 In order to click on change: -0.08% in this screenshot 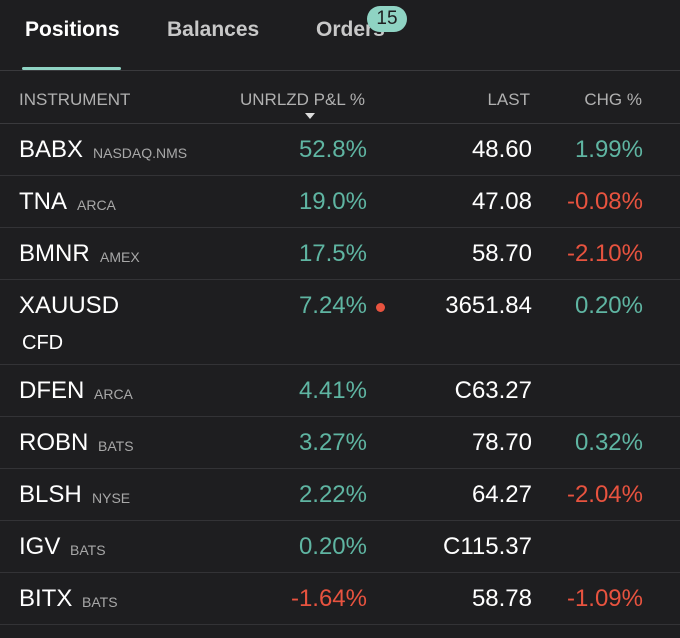, I will do `click(604, 201)`.